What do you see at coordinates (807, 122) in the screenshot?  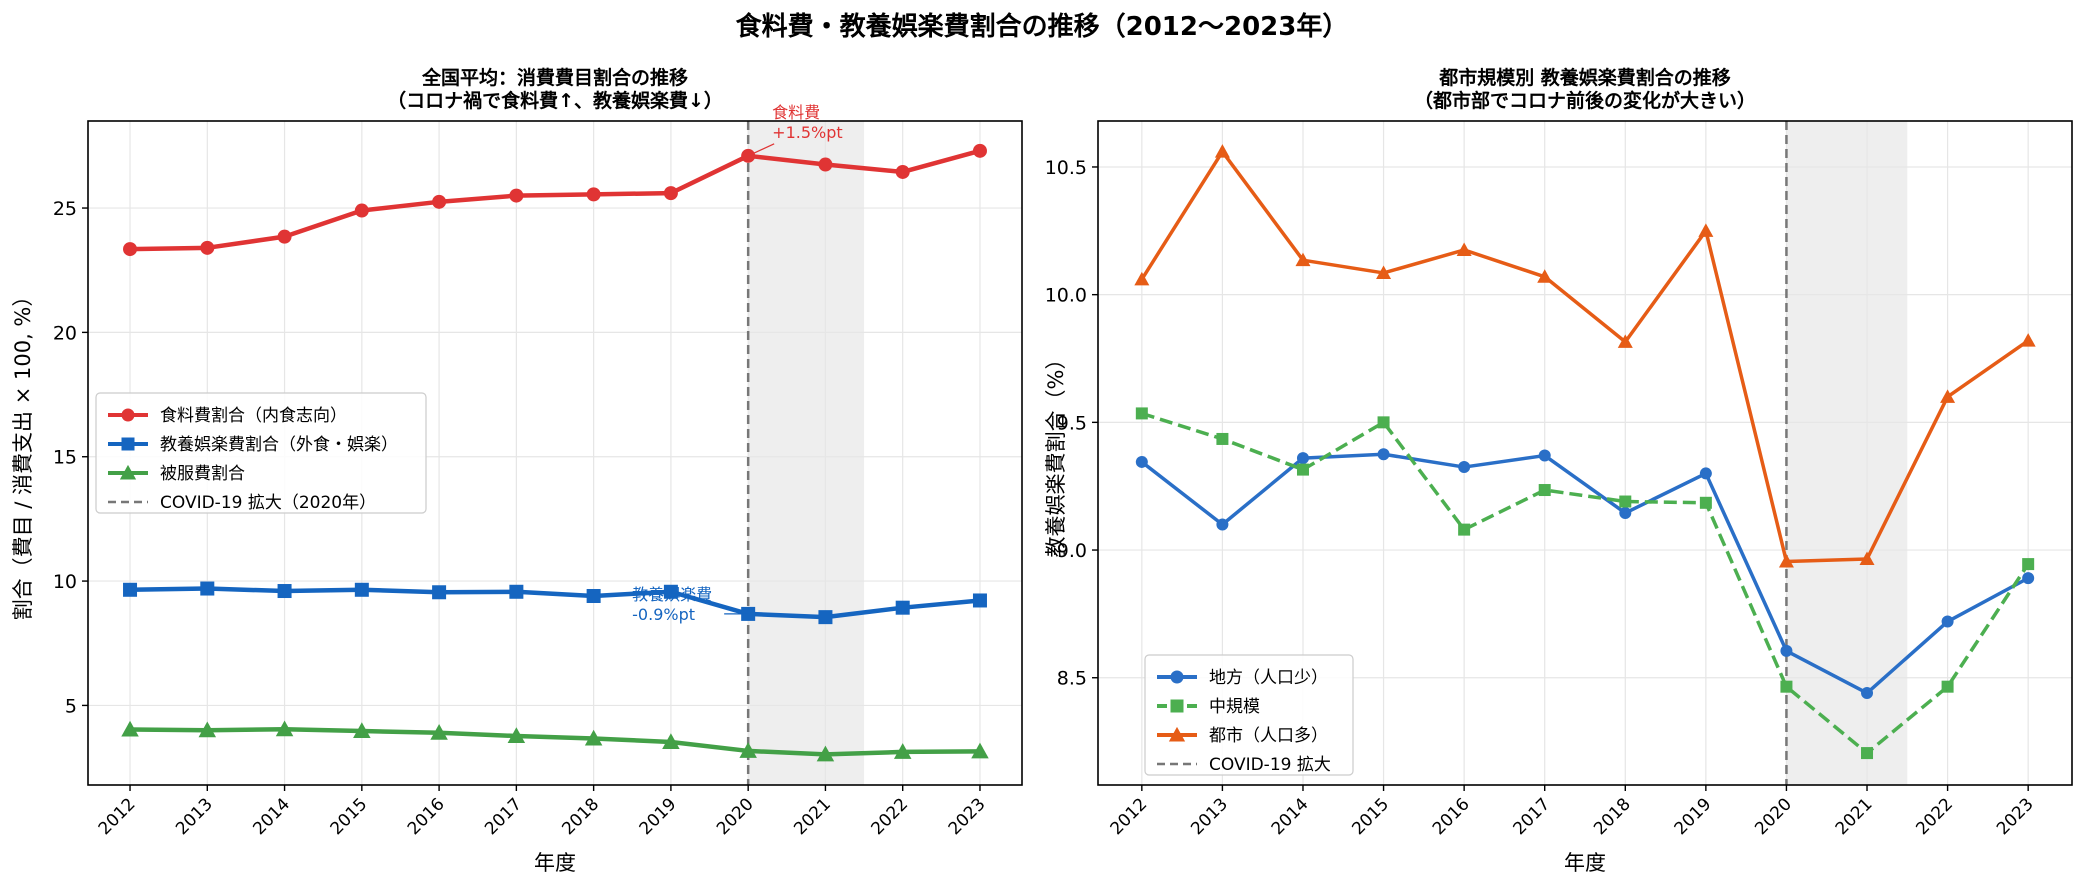 I see `annotation-label: 食料費+1.5%pt` at bounding box center [807, 122].